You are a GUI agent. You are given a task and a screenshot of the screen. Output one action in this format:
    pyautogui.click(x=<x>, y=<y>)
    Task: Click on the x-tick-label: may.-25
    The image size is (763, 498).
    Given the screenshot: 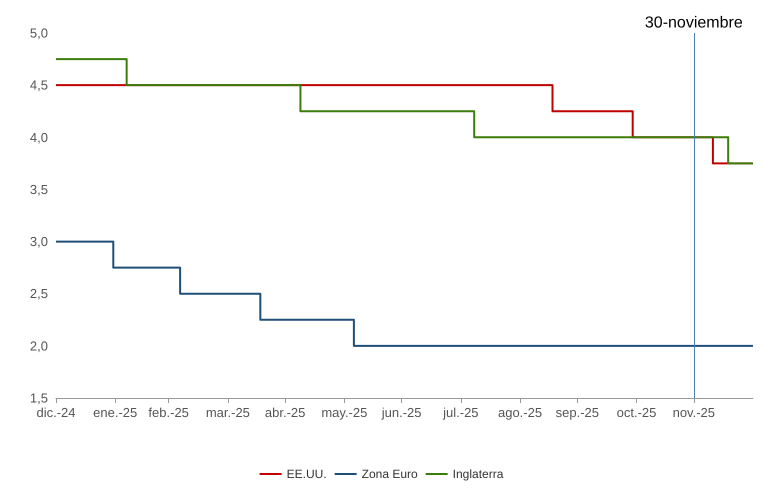 What is the action you would take?
    pyautogui.click(x=344, y=412)
    